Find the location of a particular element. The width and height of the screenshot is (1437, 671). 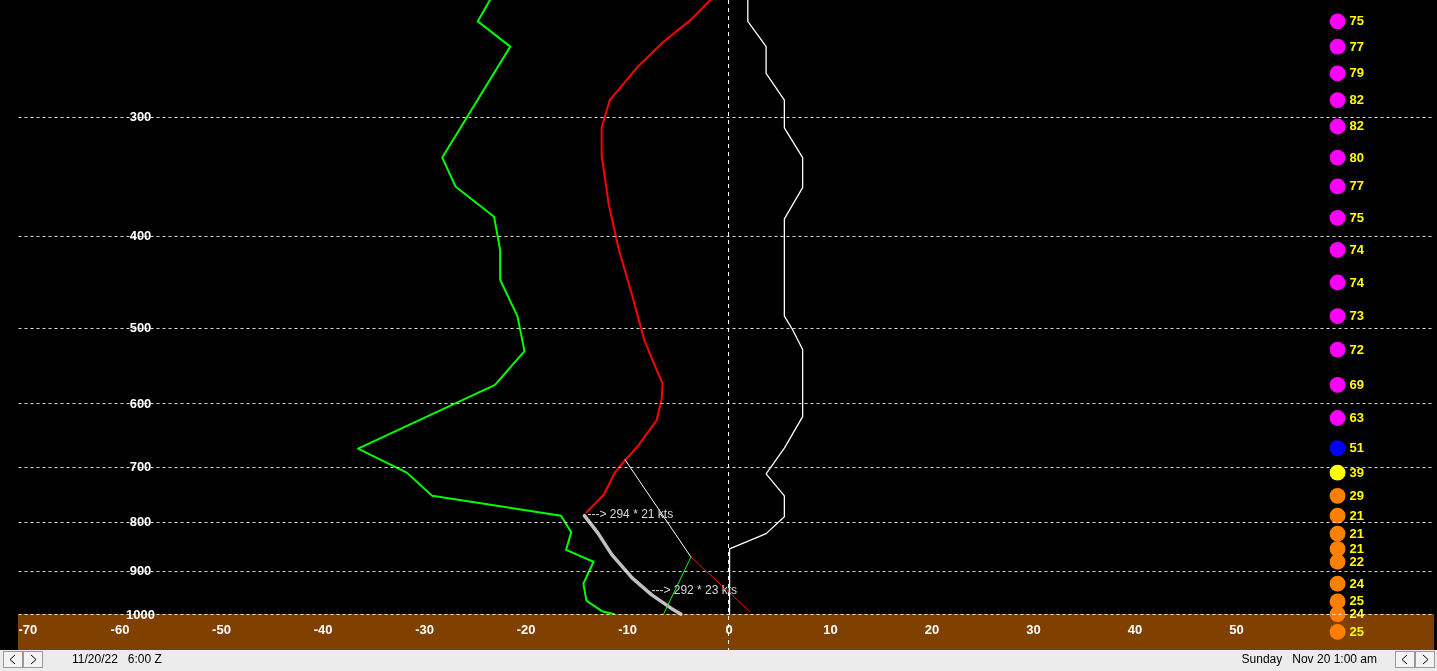

annotation: 22 is located at coordinates (1357, 561).